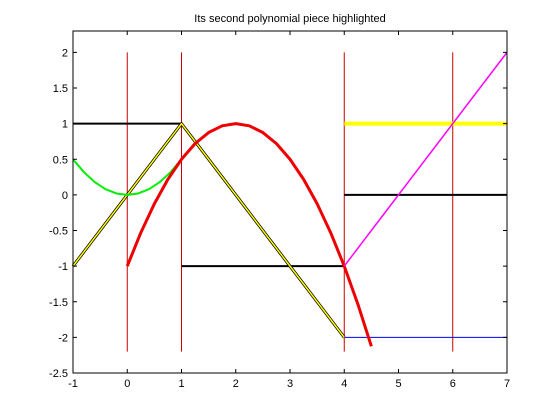 This screenshot has height=420, width=560. Describe the element at coordinates (73, 384) in the screenshot. I see `x-tick-label-0: -1` at that location.